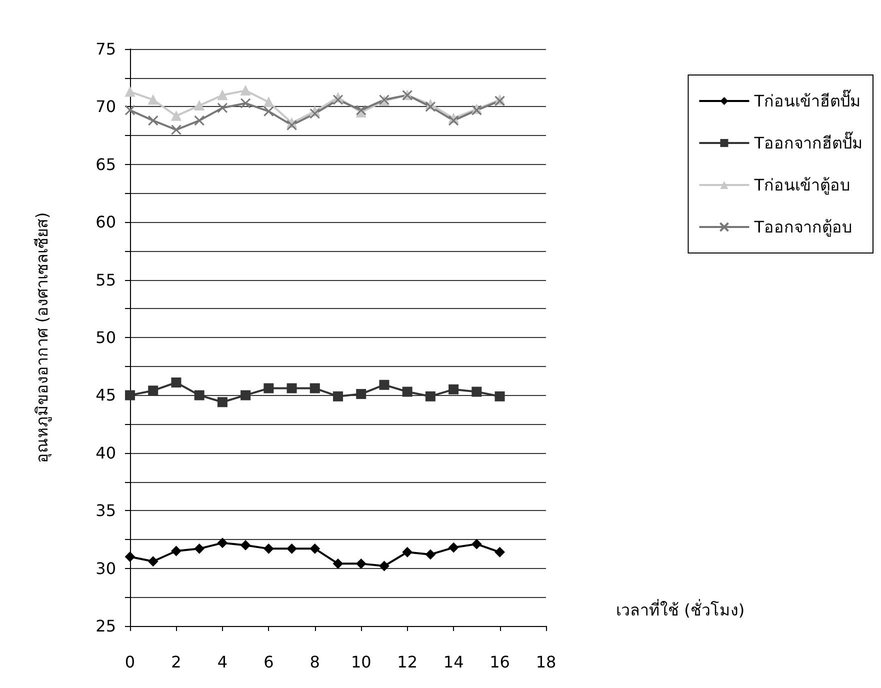 Image resolution: width=881 pixels, height=688 pixels. Describe the element at coordinates (106, 395) in the screenshot. I see `y-tick-label: 45` at that location.